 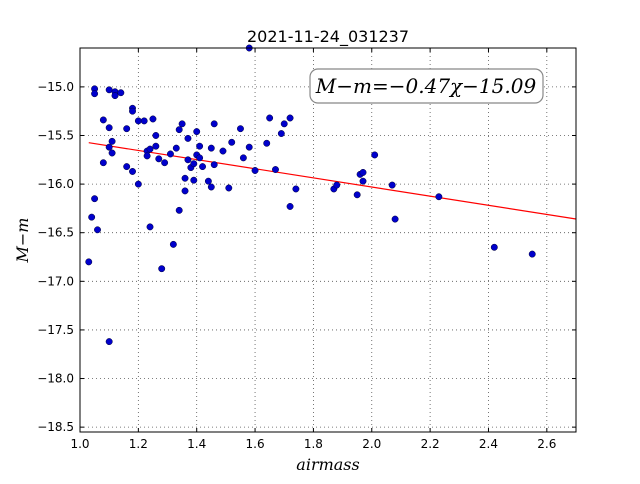 I want to click on fit-equation: M−m=−0.47χ−15.09, so click(x=426, y=86).